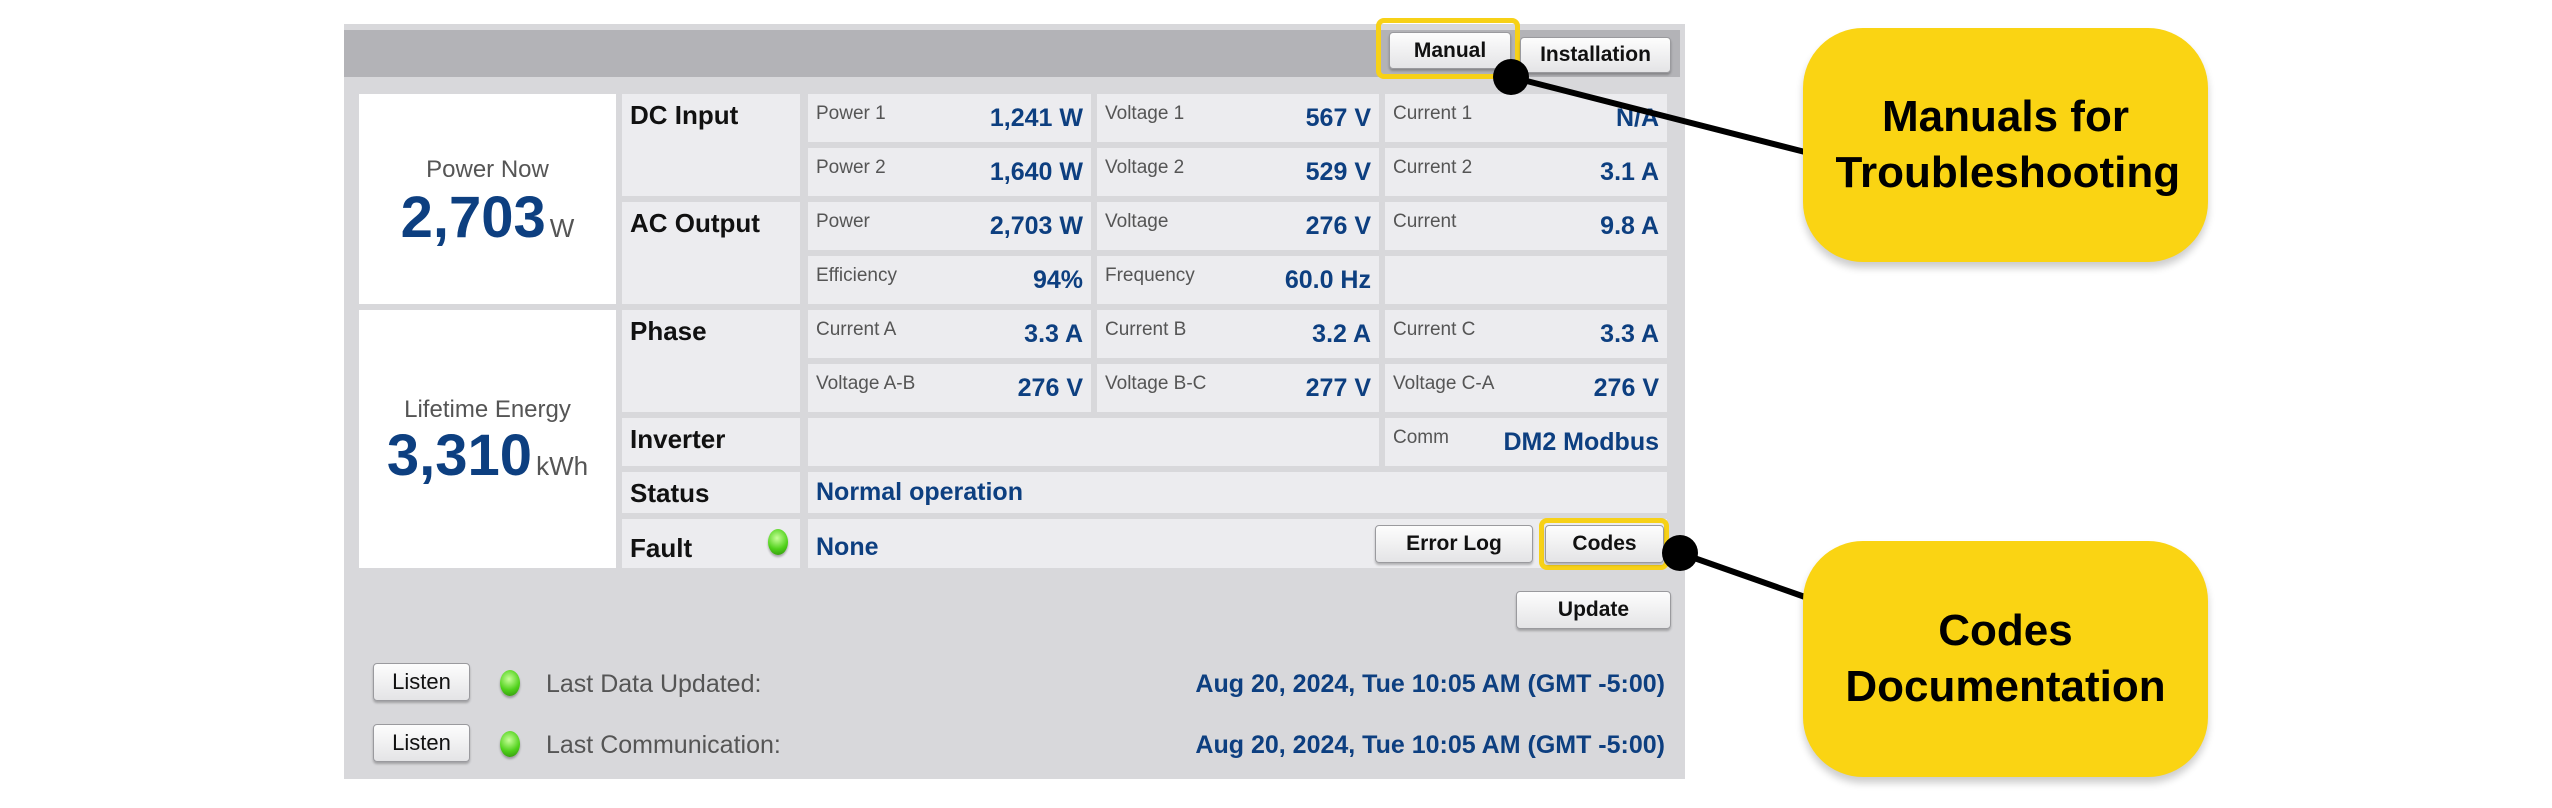  I want to click on inverter-comm: Comm DM2 Modbus, so click(1526, 442).